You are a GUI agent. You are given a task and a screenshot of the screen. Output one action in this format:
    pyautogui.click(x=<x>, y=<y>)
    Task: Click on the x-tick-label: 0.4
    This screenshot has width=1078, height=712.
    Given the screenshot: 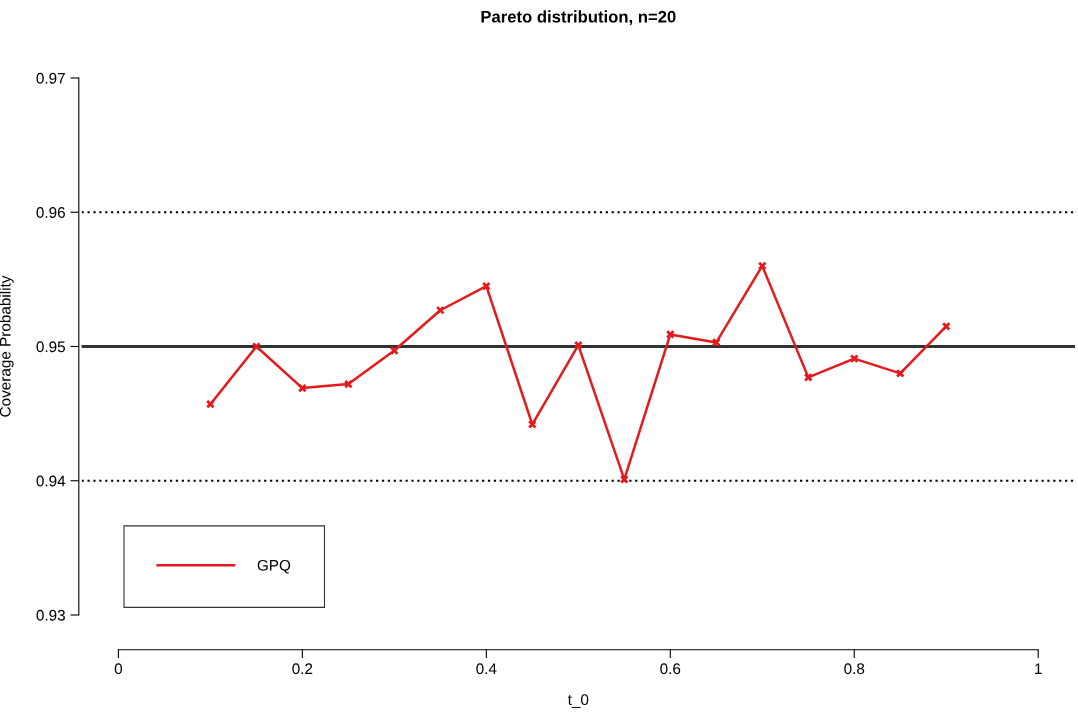 What is the action you would take?
    pyautogui.click(x=486, y=669)
    